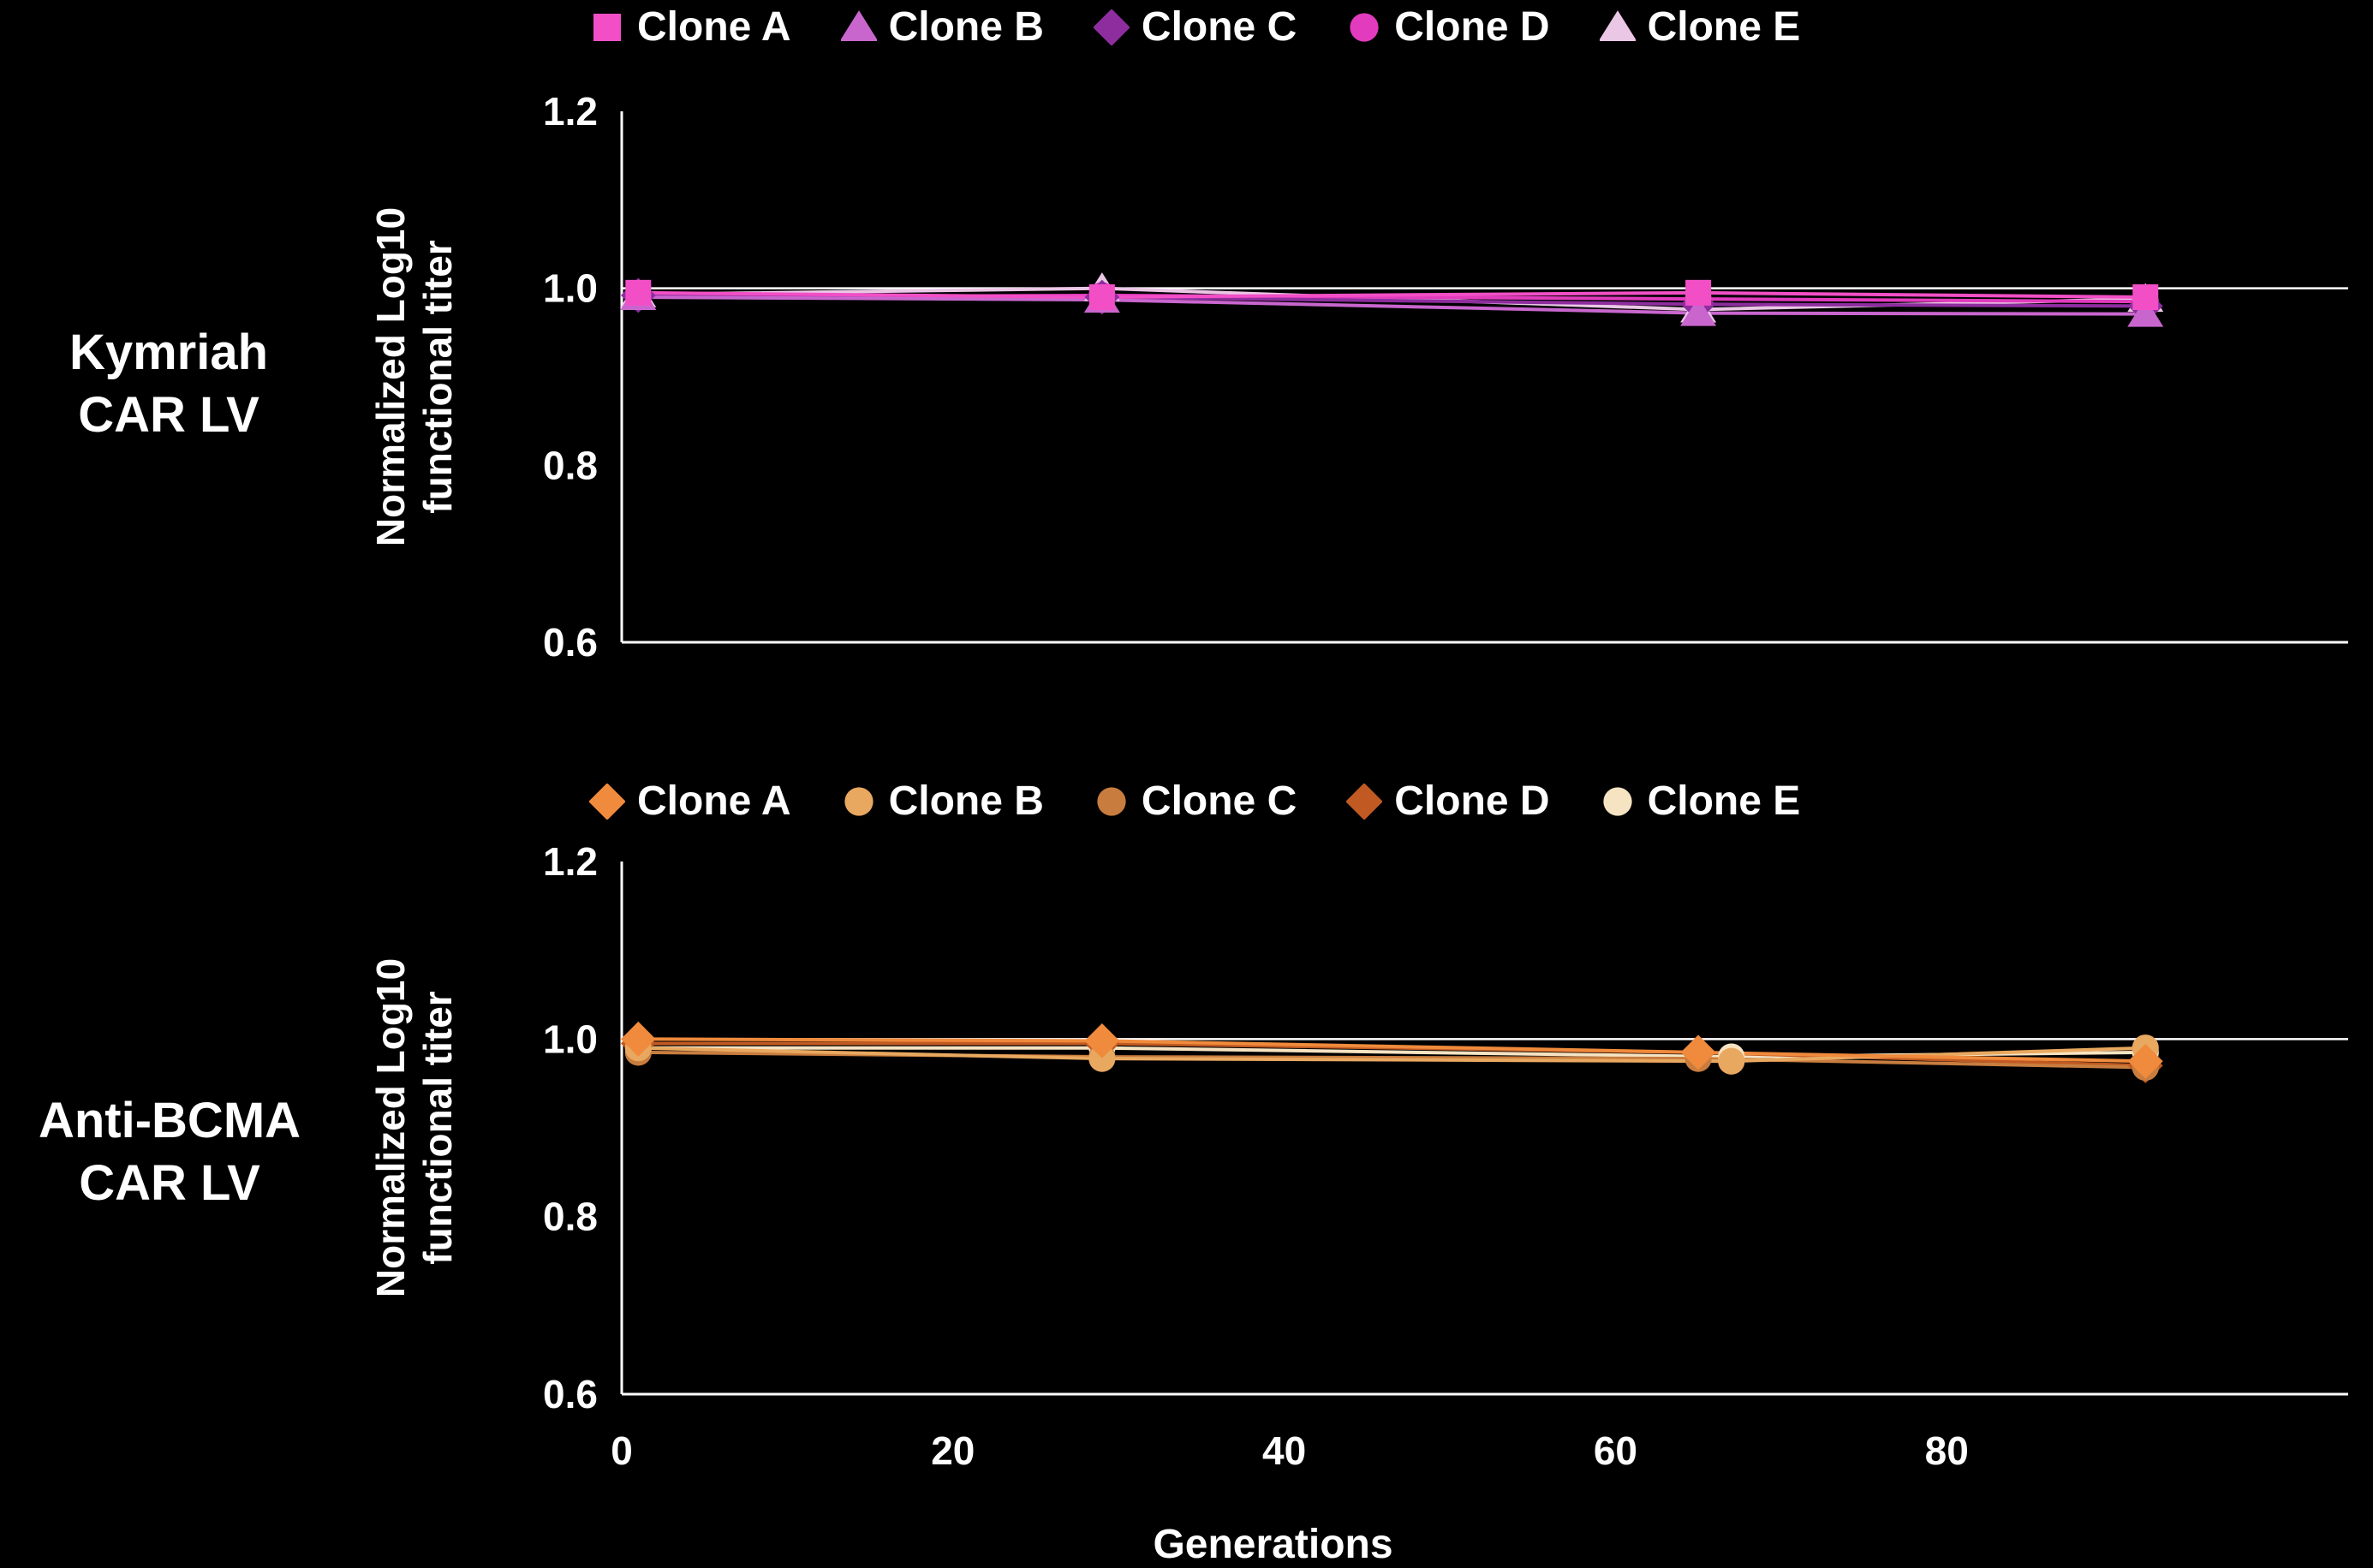  Describe the element at coordinates (1947, 1451) in the screenshot. I see `x-tick-label: 80` at that location.